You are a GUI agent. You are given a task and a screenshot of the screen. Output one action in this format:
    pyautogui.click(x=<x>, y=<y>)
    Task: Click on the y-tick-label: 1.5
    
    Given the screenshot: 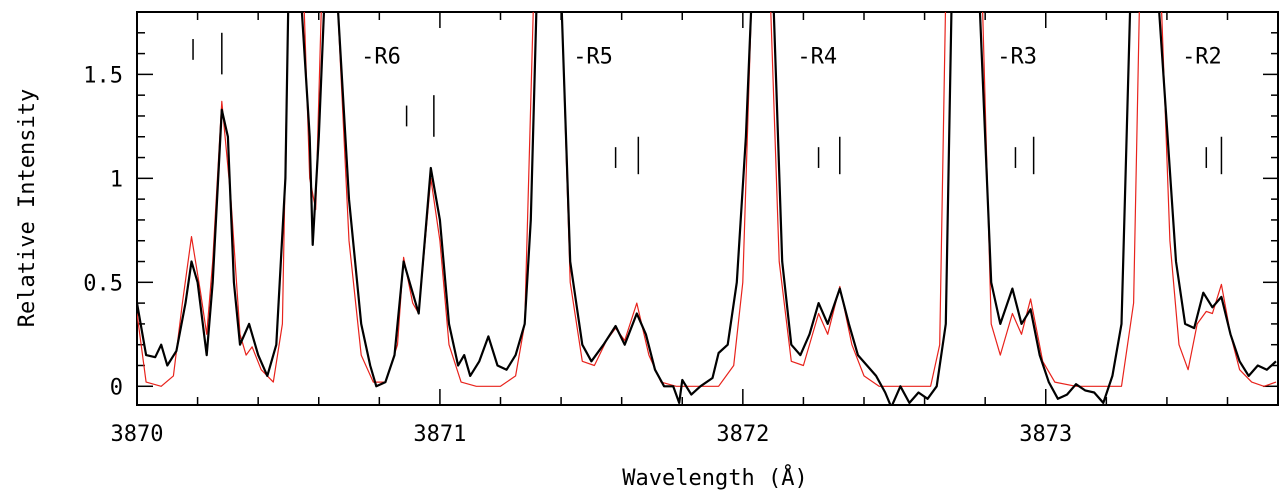 What is the action you would take?
    pyautogui.click(x=103, y=75)
    